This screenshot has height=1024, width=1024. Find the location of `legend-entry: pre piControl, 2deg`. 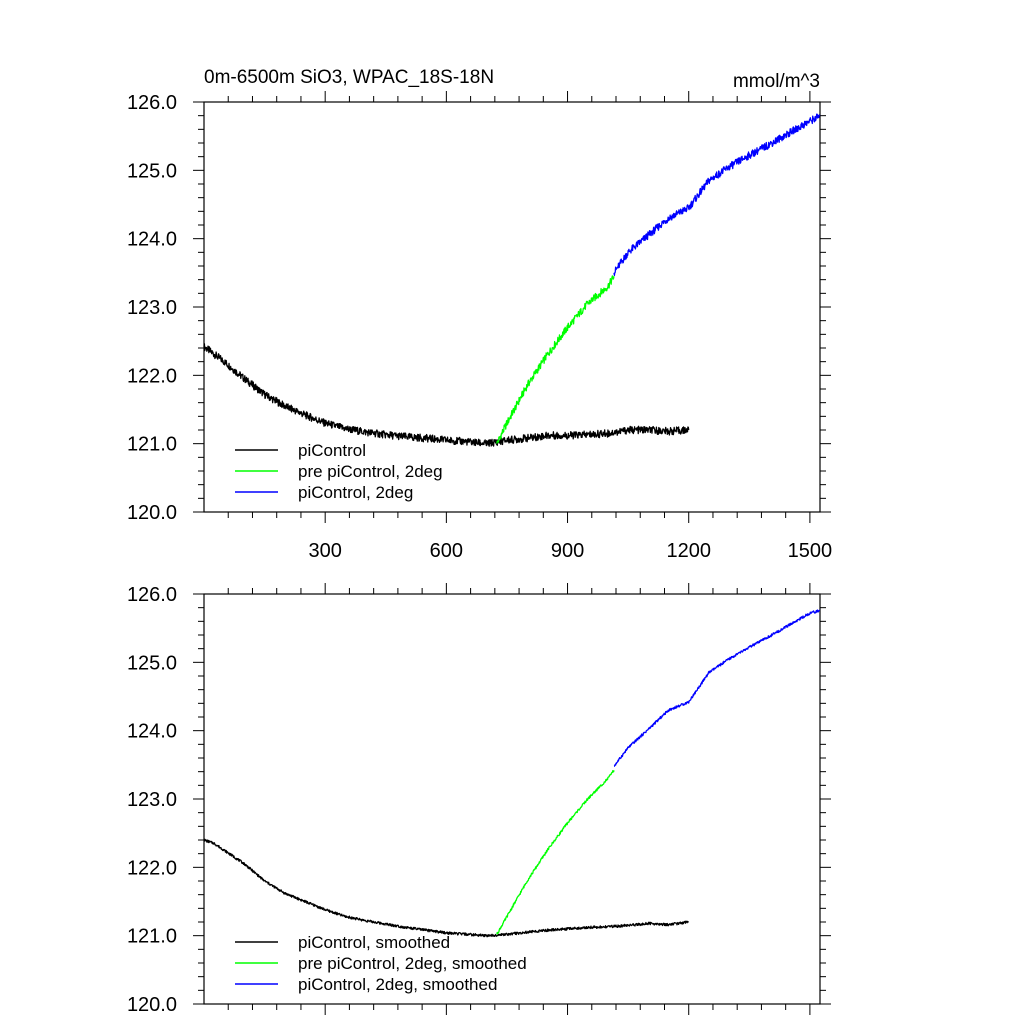

legend-entry: pre piControl, 2deg is located at coordinates (370, 471).